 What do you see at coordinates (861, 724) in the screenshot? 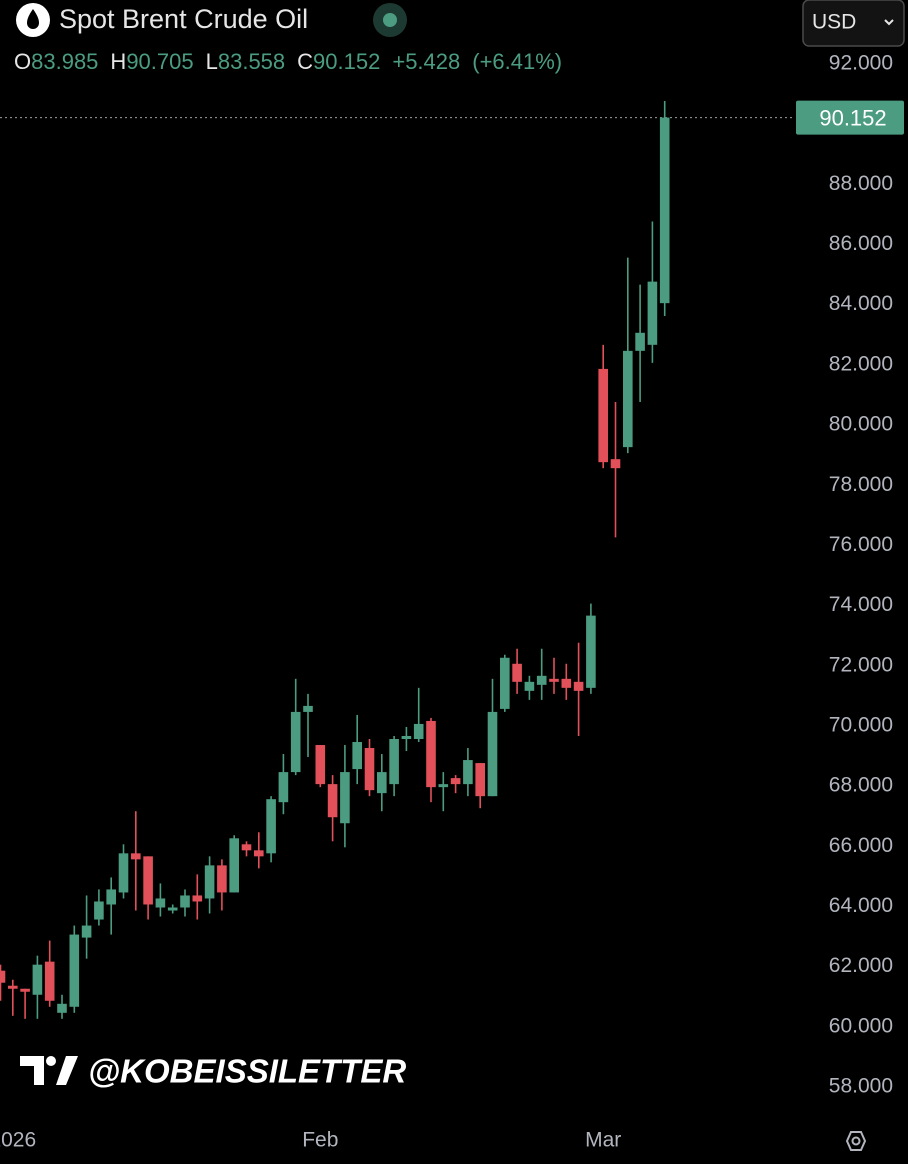
I see `y-tick-label: 70.000` at bounding box center [861, 724].